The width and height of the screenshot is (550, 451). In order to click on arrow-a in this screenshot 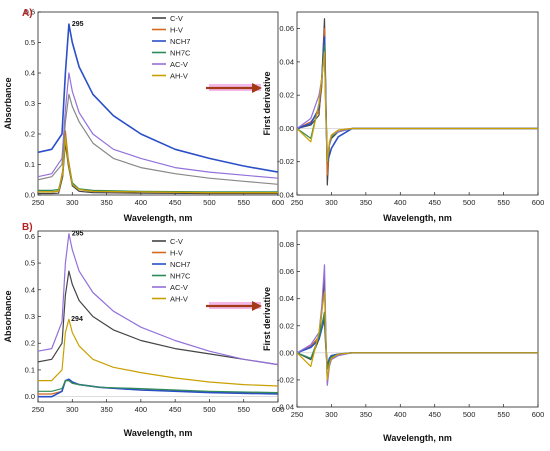, I will do `click(234, 88)`.